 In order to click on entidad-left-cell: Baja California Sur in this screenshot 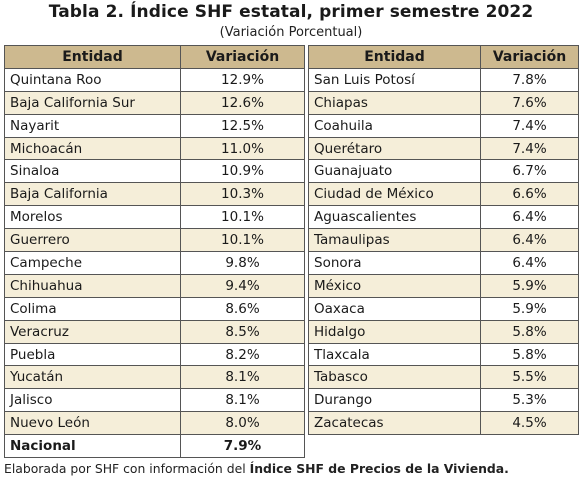, I will do `click(92, 102)`.